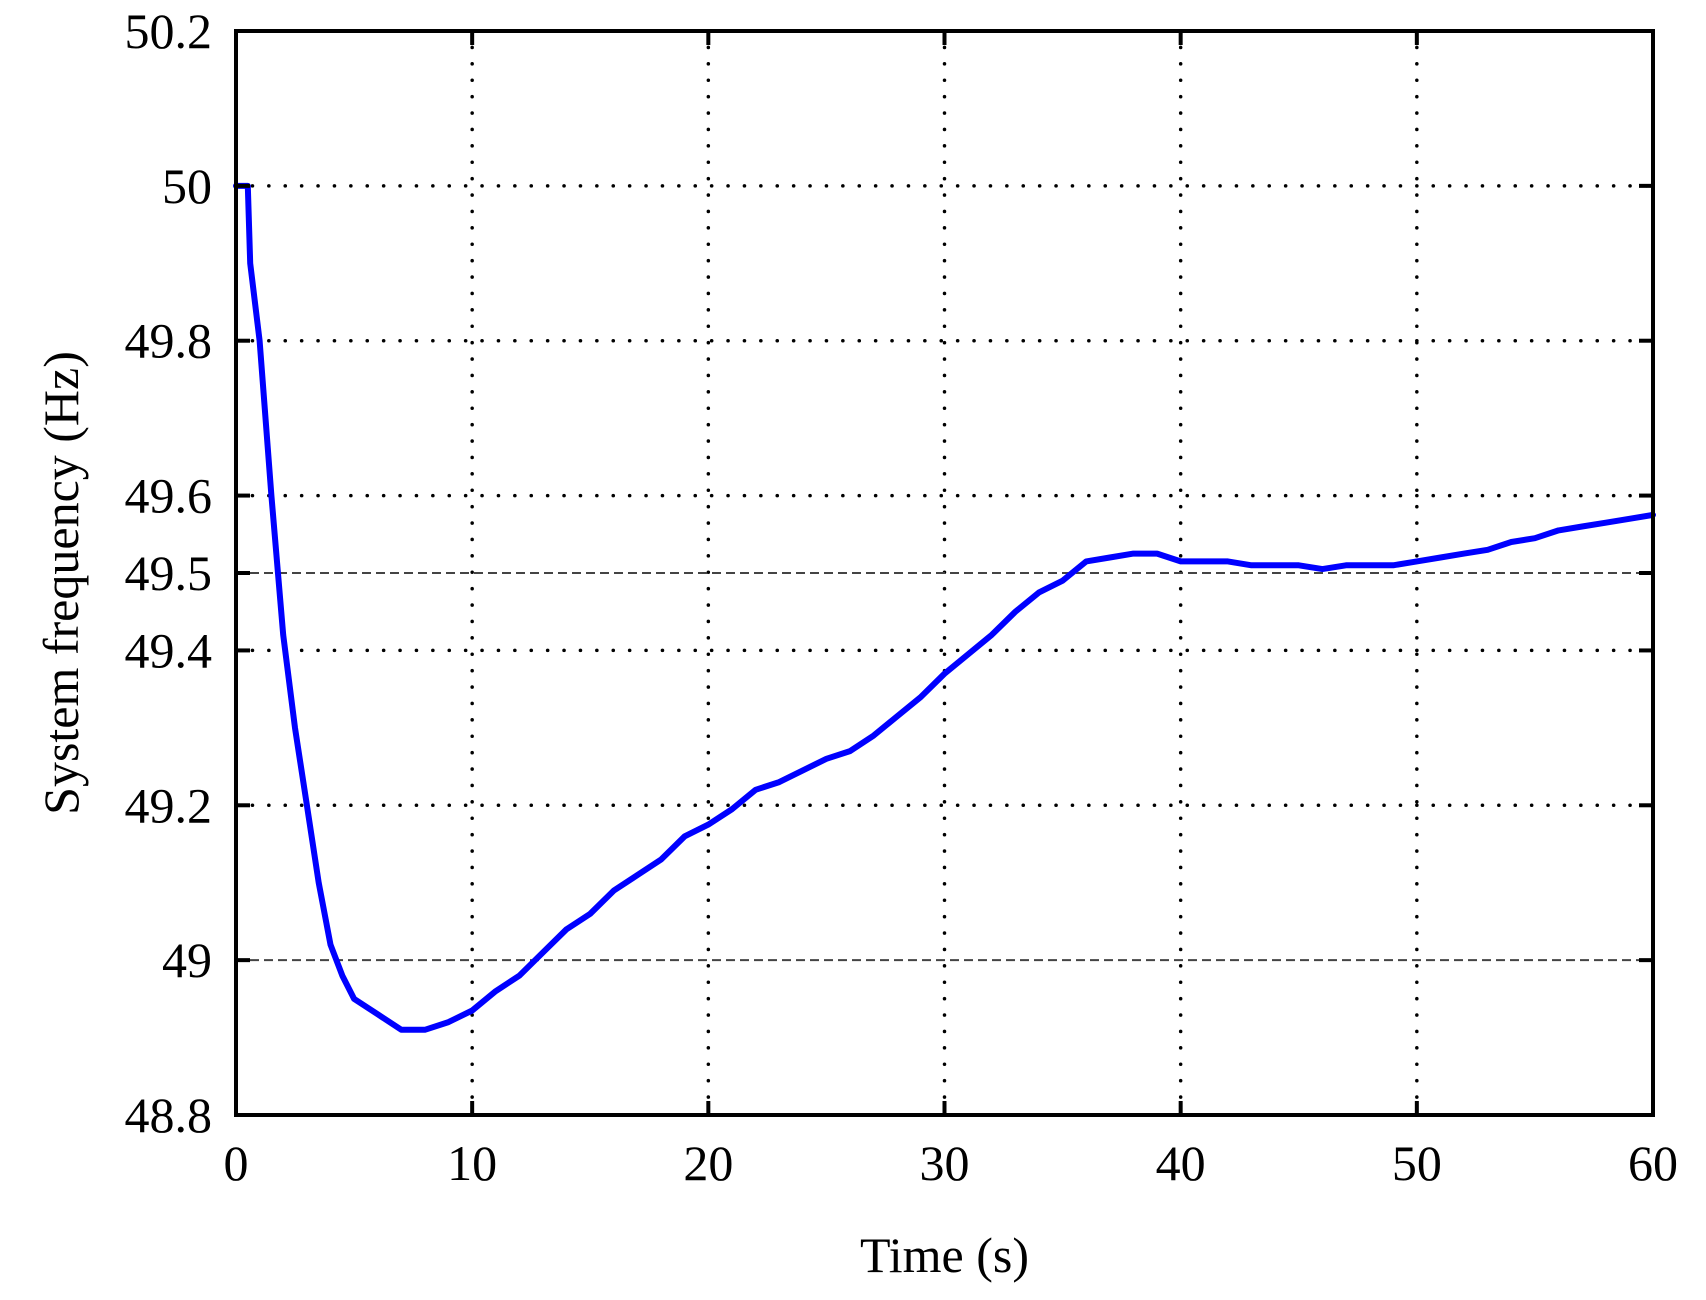 The width and height of the screenshot is (1706, 1300). I want to click on y-tick-label: 49.5, so click(169, 573).